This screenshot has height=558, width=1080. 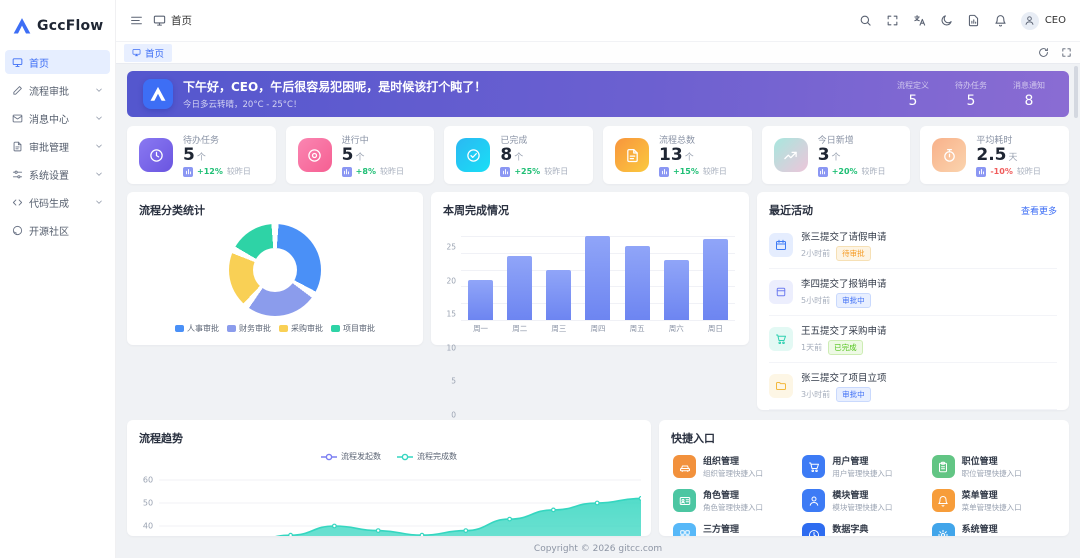 I want to click on quick-entry-desc: 职位管理快捷入口, so click(x=991, y=473).